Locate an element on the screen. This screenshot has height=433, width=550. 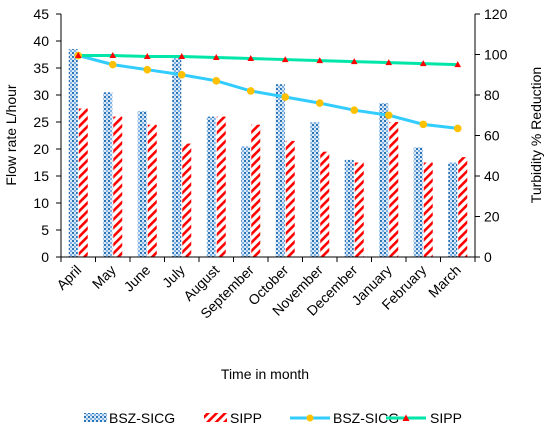
bar-bsz-sicg-march is located at coordinates (453, 209).